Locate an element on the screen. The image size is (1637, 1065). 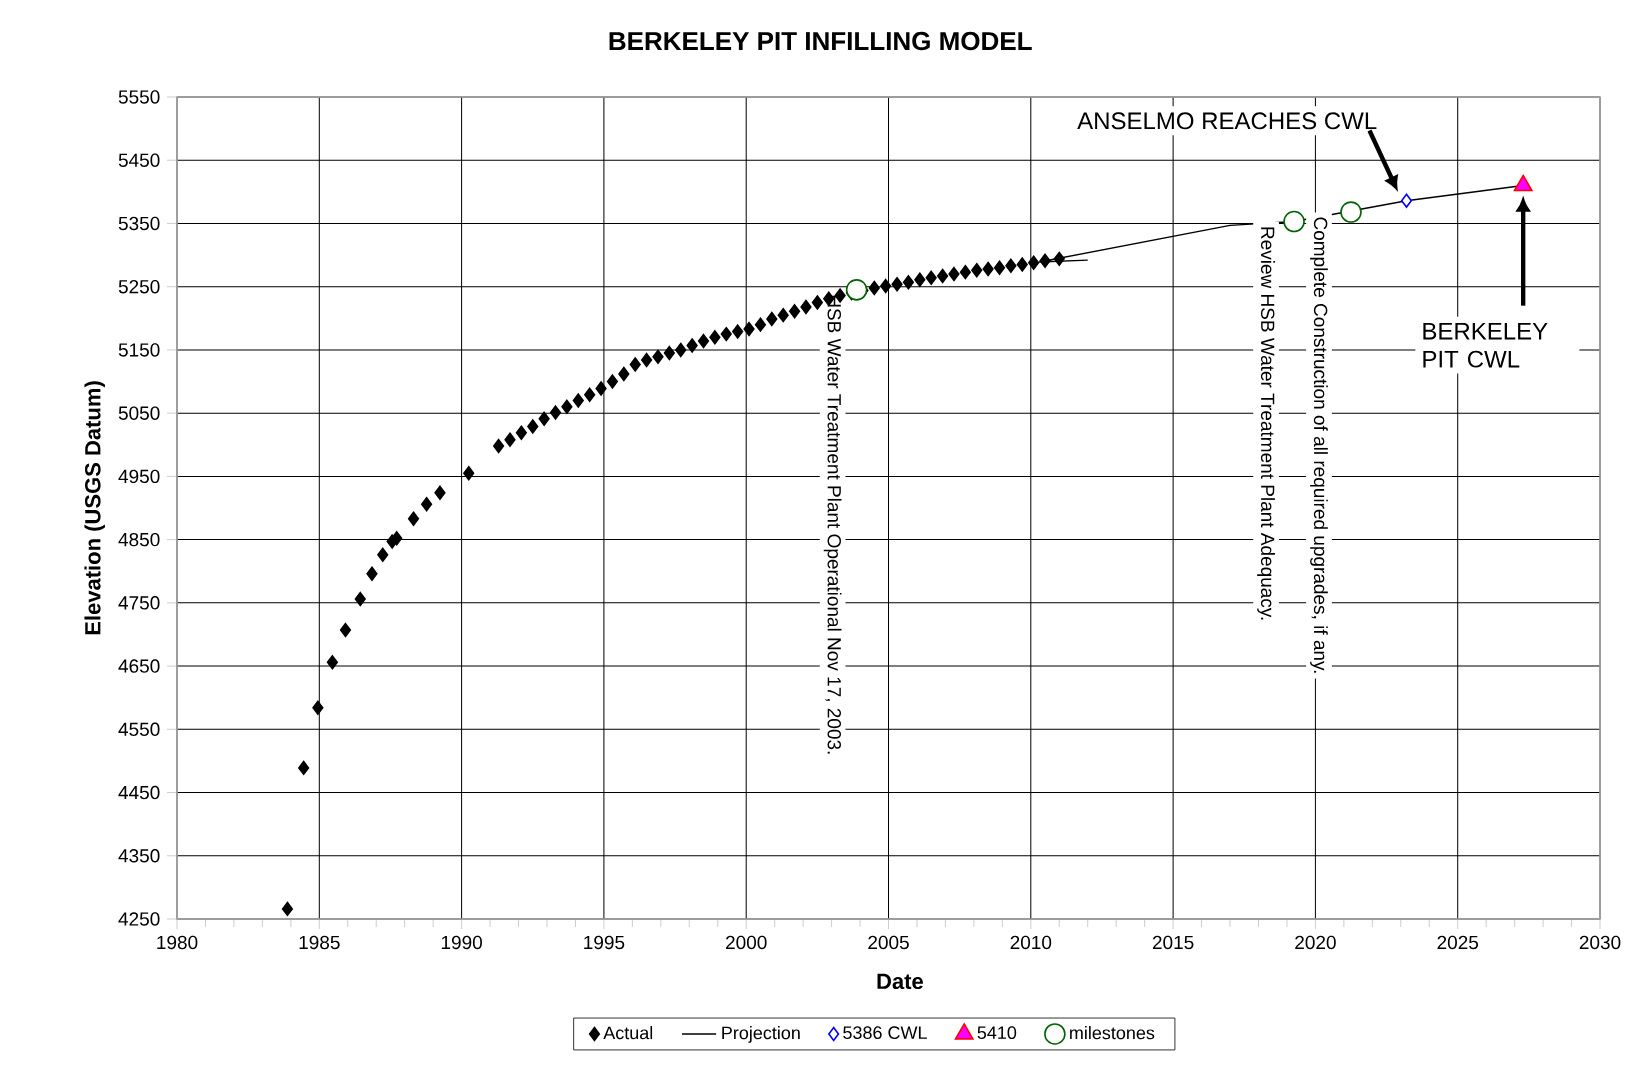
annotation: Review HSB Water Treatment Plant Adequacy. is located at coordinates (1266, 423).